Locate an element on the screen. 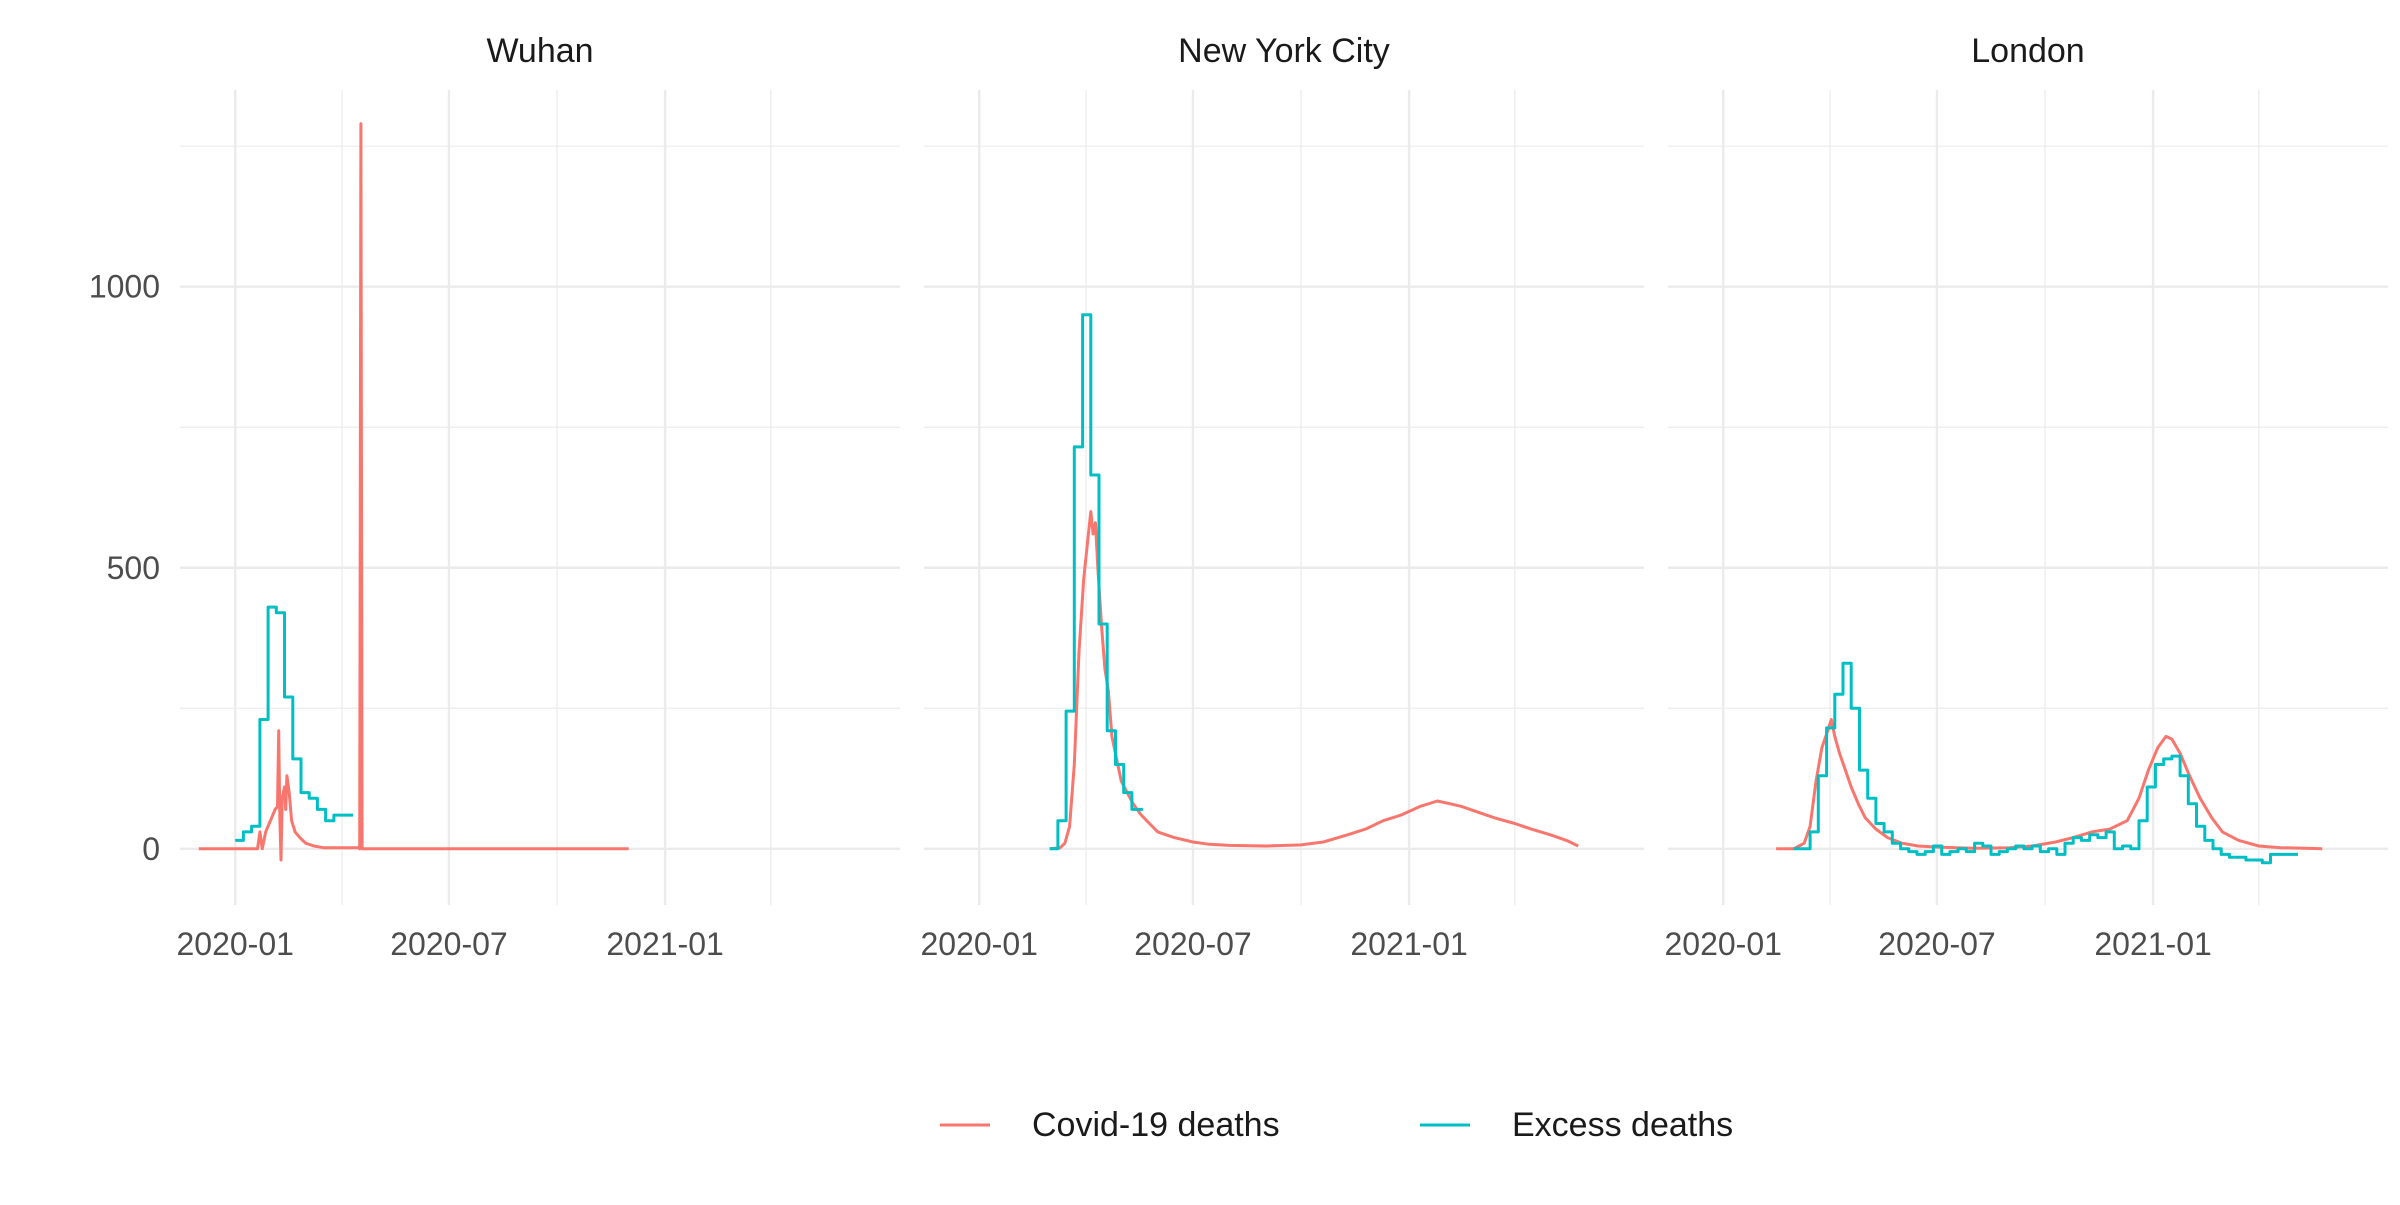  legend: Covid-19 deaths Excess deaths is located at coordinates (1336, 1125).